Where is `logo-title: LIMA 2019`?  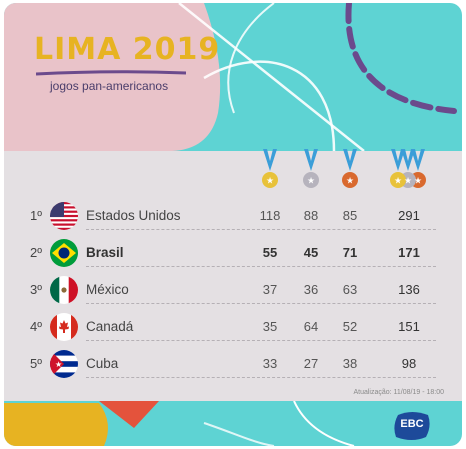
logo-title: LIMA 2019 is located at coordinates (127, 49).